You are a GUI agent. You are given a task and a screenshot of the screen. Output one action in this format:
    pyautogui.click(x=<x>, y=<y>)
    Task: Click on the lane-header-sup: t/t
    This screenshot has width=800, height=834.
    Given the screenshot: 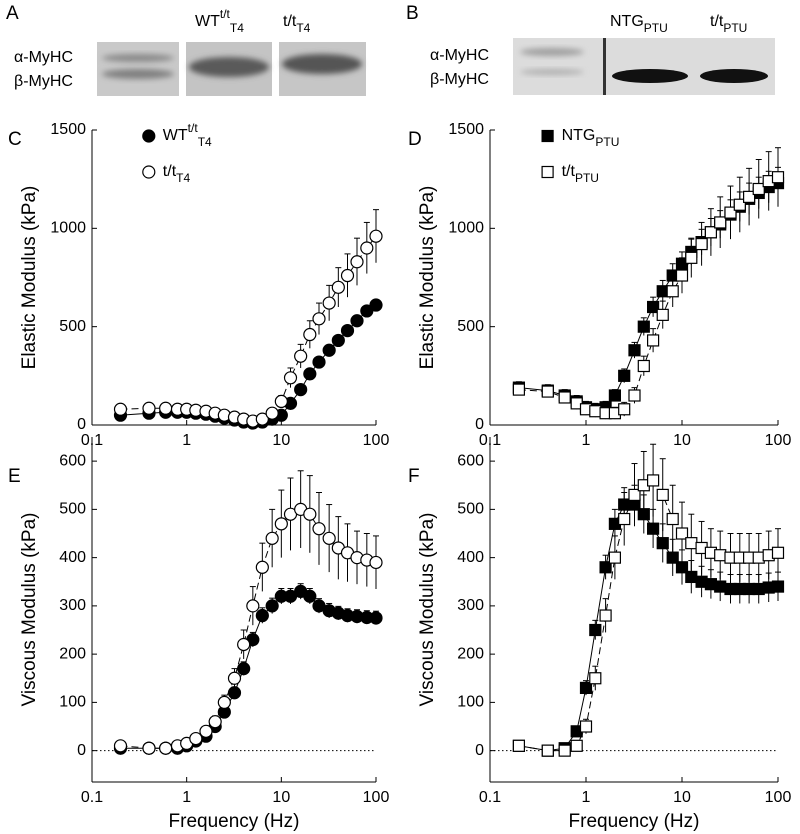 What is the action you would take?
    pyautogui.click(x=225, y=14)
    